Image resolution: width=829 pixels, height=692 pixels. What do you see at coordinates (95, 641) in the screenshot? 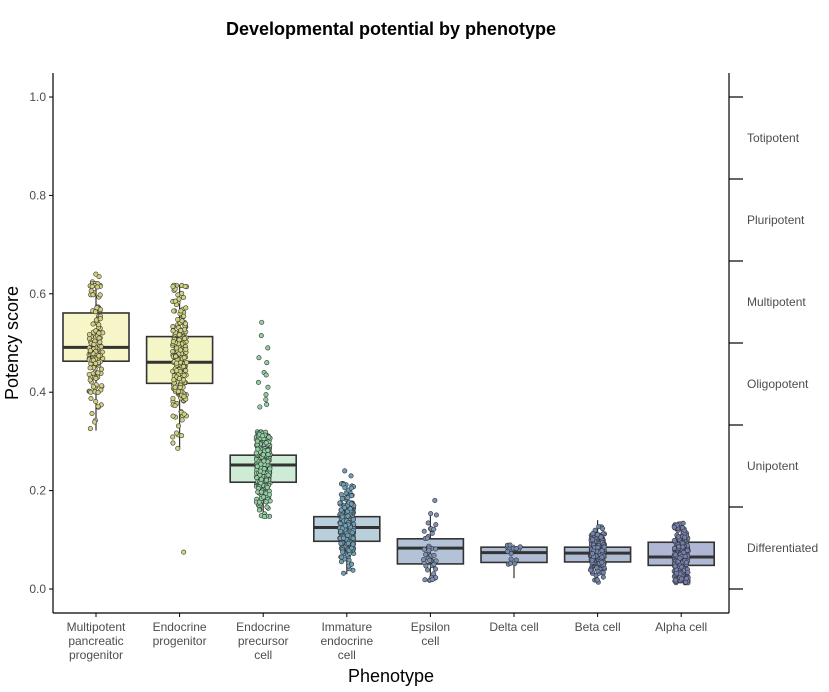
I see `category-label-line: pancreatic` at bounding box center [95, 641].